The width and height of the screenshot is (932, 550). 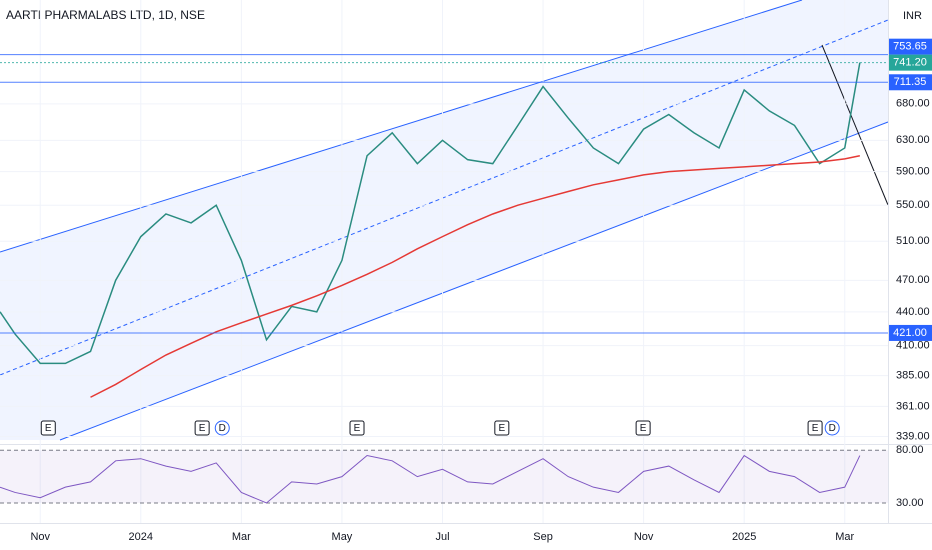 What do you see at coordinates (913, 346) in the screenshot?
I see `y-tick-label: 410.00` at bounding box center [913, 346].